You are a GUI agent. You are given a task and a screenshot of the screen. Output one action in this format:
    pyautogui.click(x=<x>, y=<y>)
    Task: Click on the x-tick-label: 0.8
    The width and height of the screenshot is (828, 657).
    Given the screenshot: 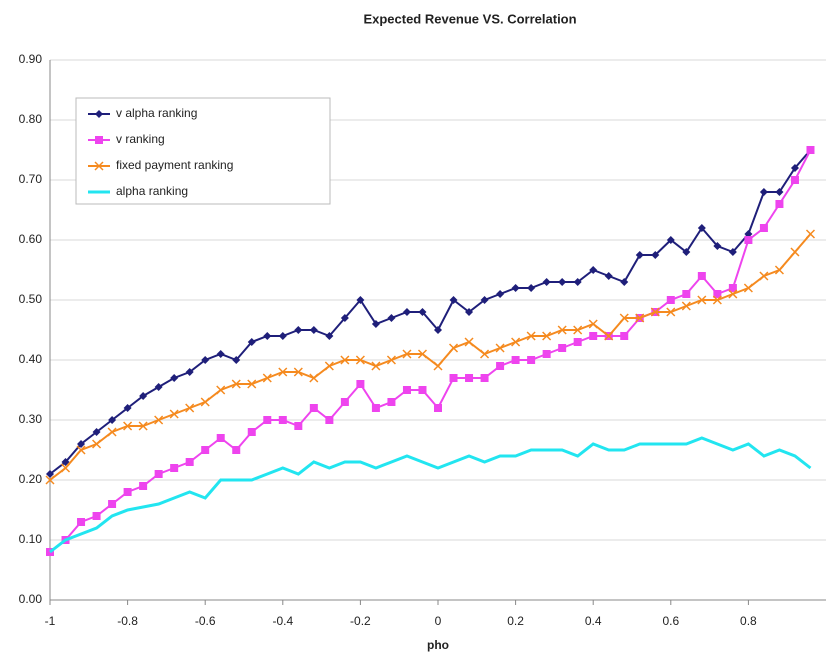 What is the action you would take?
    pyautogui.click(x=748, y=621)
    